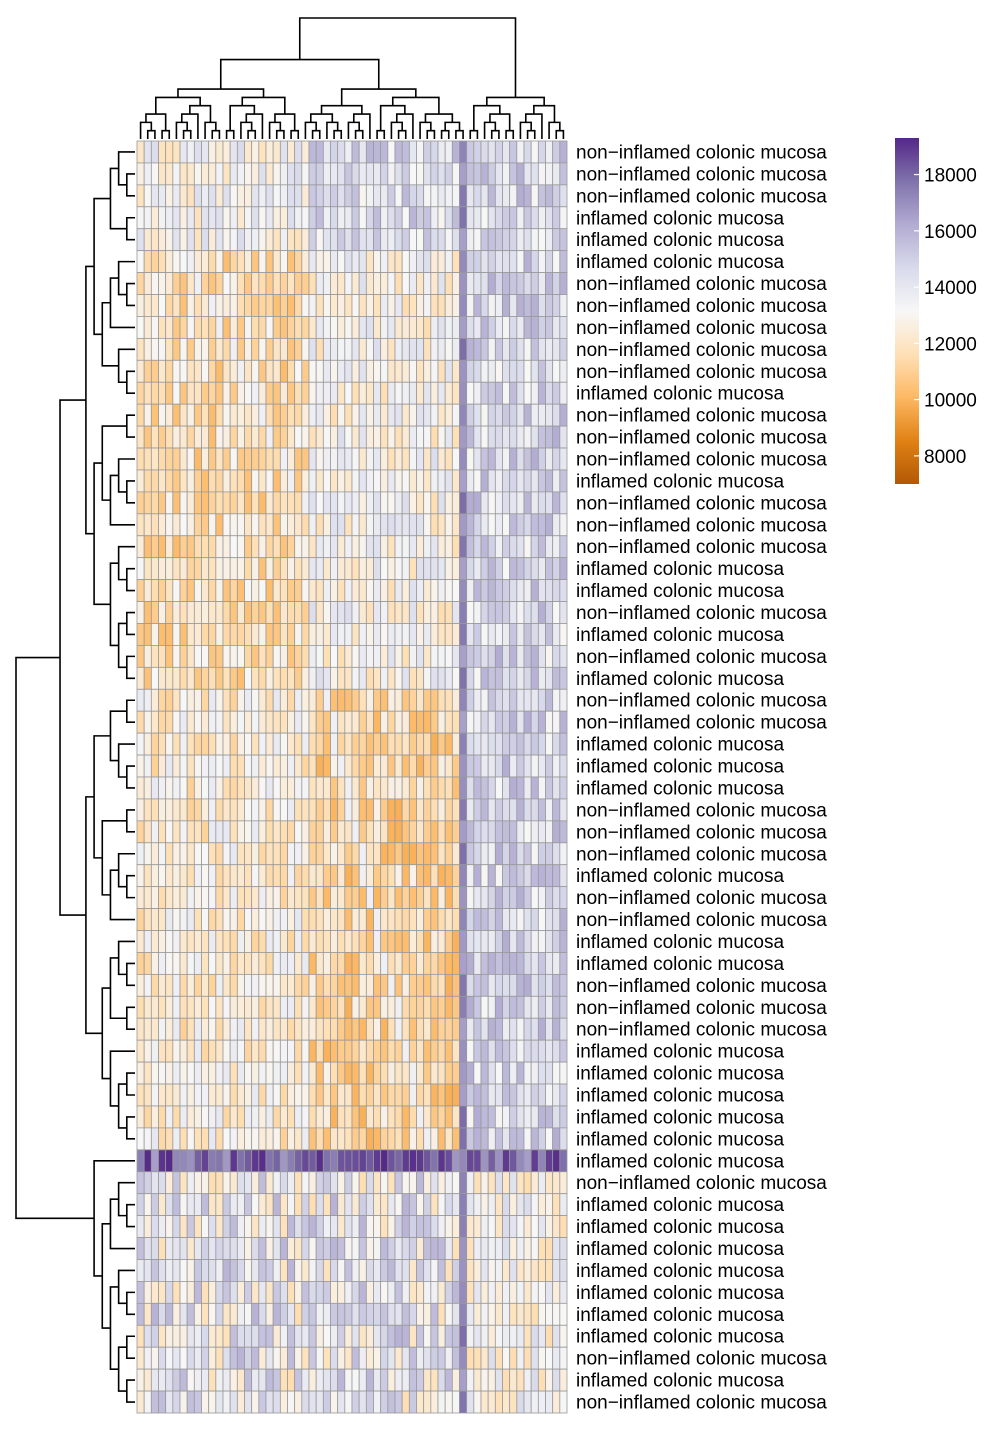 Image resolution: width=1000 pixels, height=1429 pixels. Describe the element at coordinates (680, 1139) in the screenshot. I see `row-label: inflamed colonic mucosa` at that location.